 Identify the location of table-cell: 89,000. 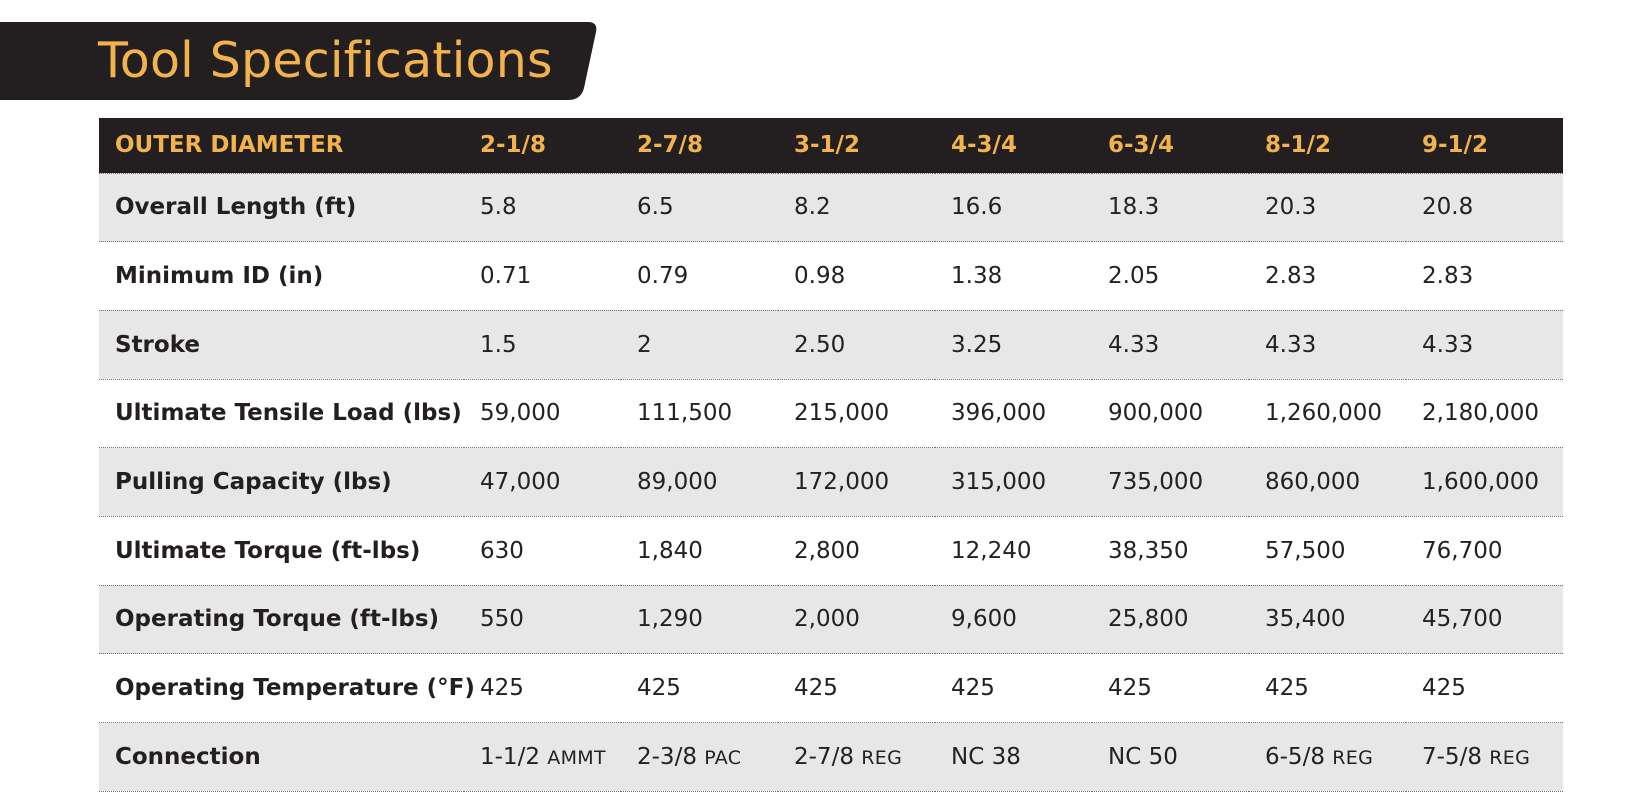
(699, 482).